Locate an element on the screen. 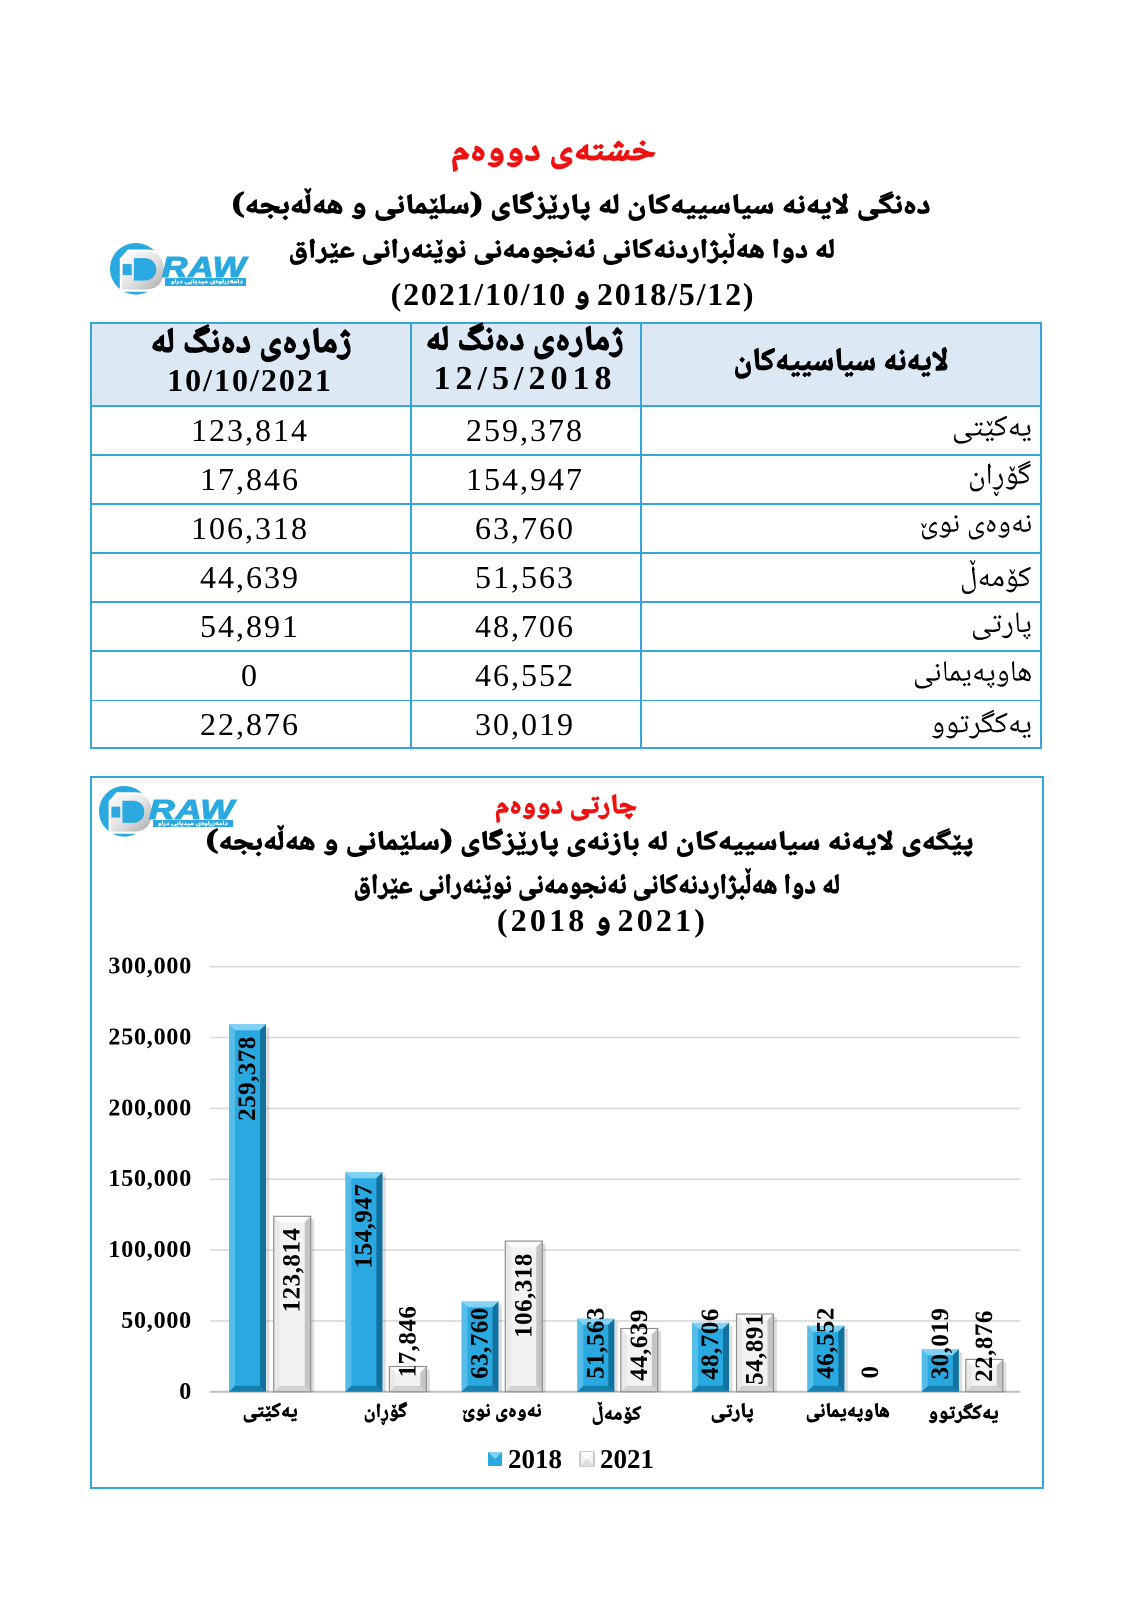 The height and width of the screenshot is (1600, 1131). svg-text: 46,552 is located at coordinates (825, 1343).